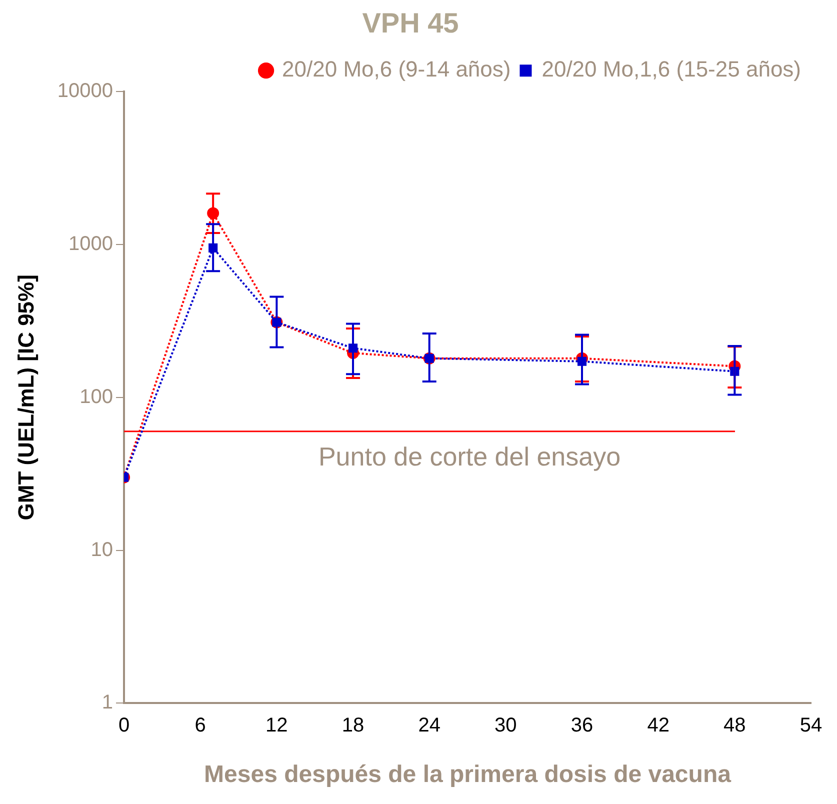  Describe the element at coordinates (97, 397) in the screenshot. I see `y-tick-label: 100` at that location.